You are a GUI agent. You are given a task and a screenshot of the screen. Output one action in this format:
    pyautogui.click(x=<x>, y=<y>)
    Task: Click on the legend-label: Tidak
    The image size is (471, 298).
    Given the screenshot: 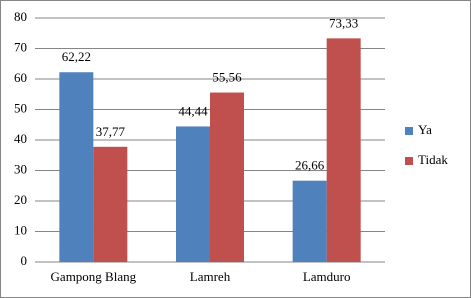 What is the action you would take?
    pyautogui.click(x=433, y=159)
    